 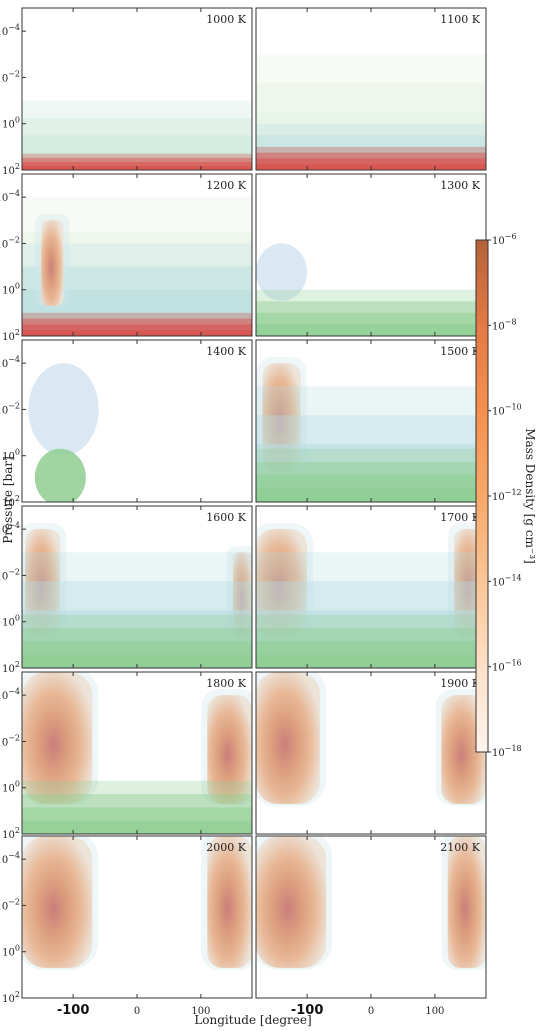 I want to click on colorbar-tick-label: 10⁻¹⁰, so click(x=507, y=410).